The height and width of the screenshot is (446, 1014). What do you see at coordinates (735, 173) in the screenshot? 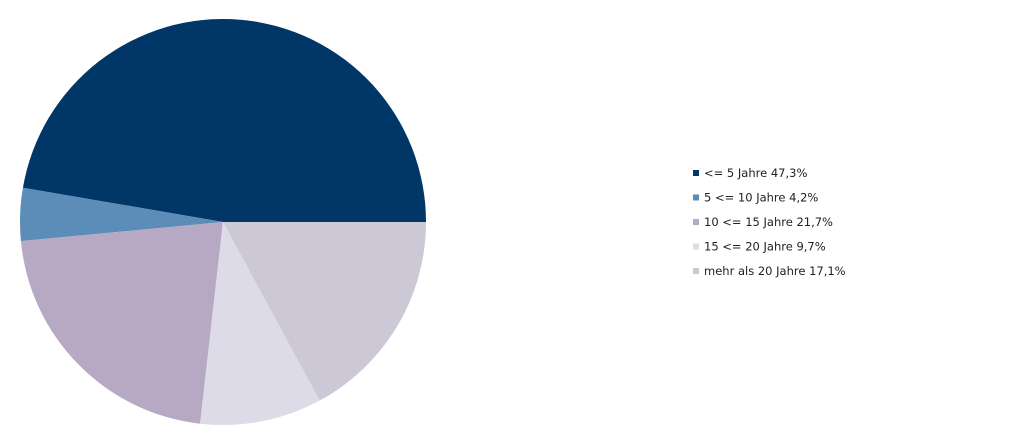
I see `legend-name: <= 5 Jahre` at bounding box center [735, 173].